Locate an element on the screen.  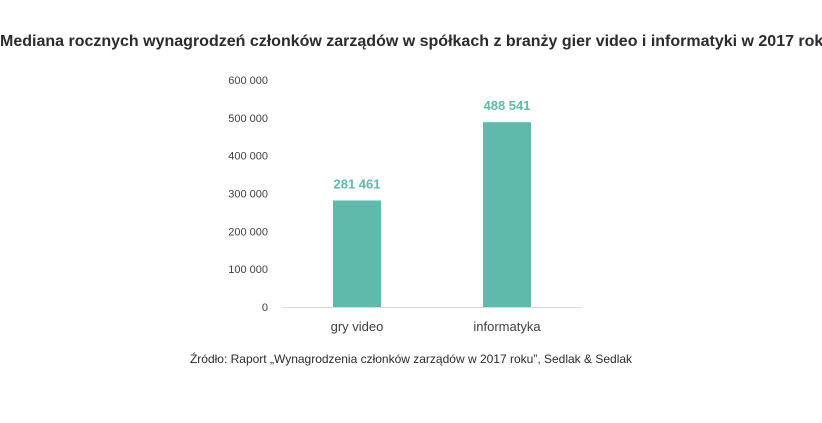
bars: 281 461 488 541 is located at coordinates (432, 202).